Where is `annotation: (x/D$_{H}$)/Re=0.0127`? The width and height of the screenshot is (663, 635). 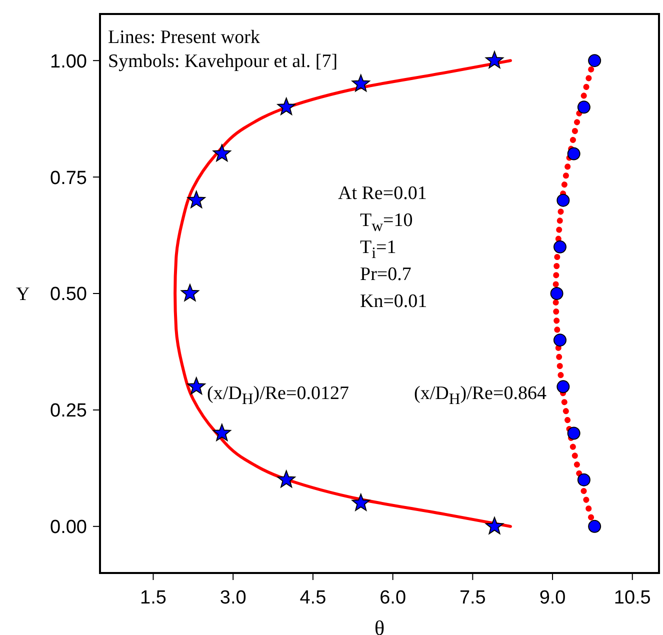
annotation: (x/D$_{H}$)/Re=0.0127 is located at coordinates (278, 396).